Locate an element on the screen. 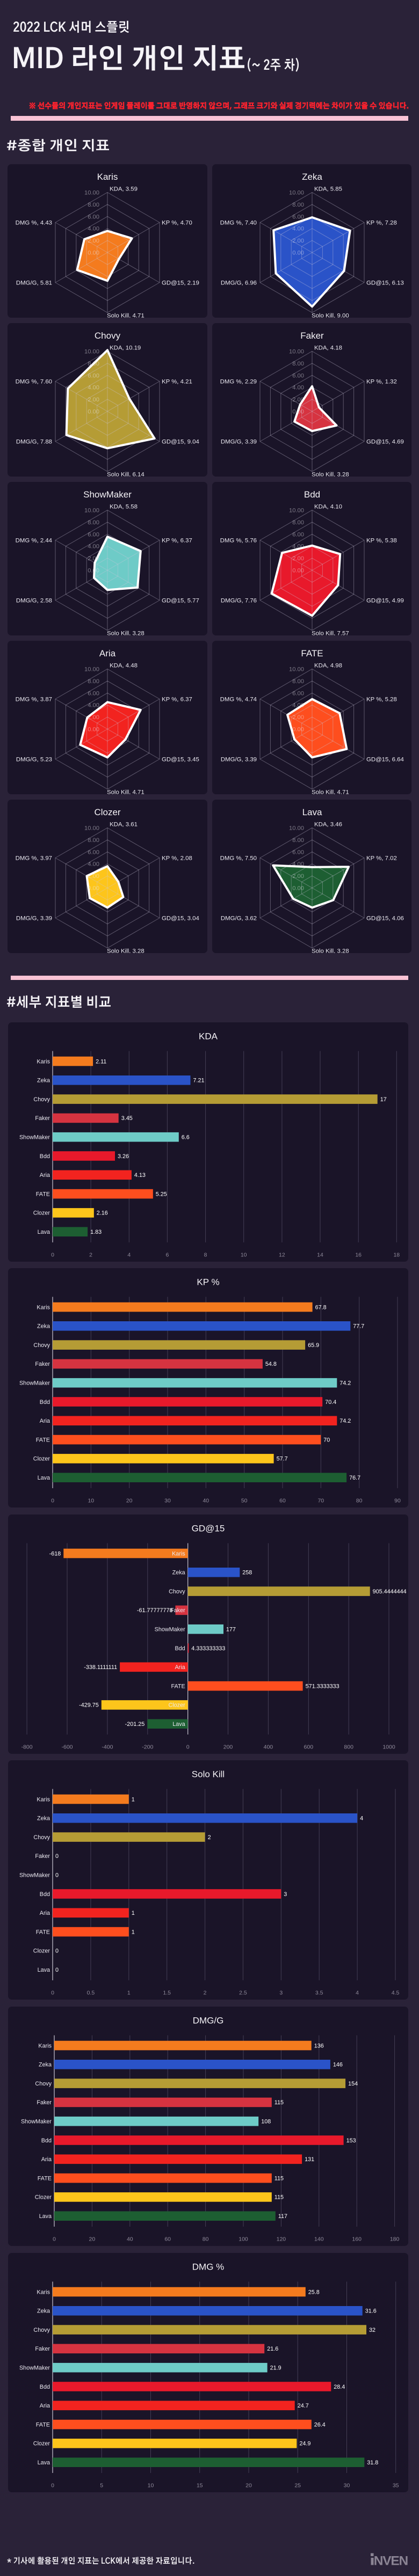 The width and height of the screenshot is (419, 2576). svg-text: KDA is located at coordinates (208, 1036).